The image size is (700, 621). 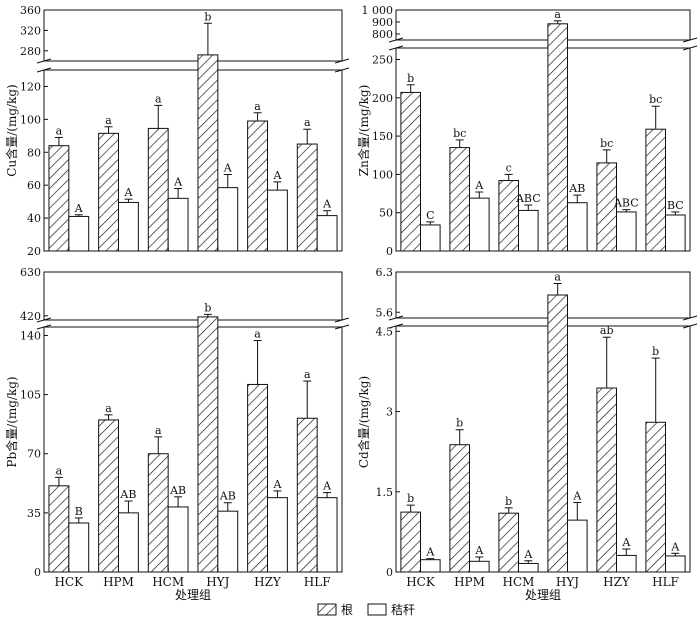 I want to click on legend-root-label: 根, so click(x=347, y=610).